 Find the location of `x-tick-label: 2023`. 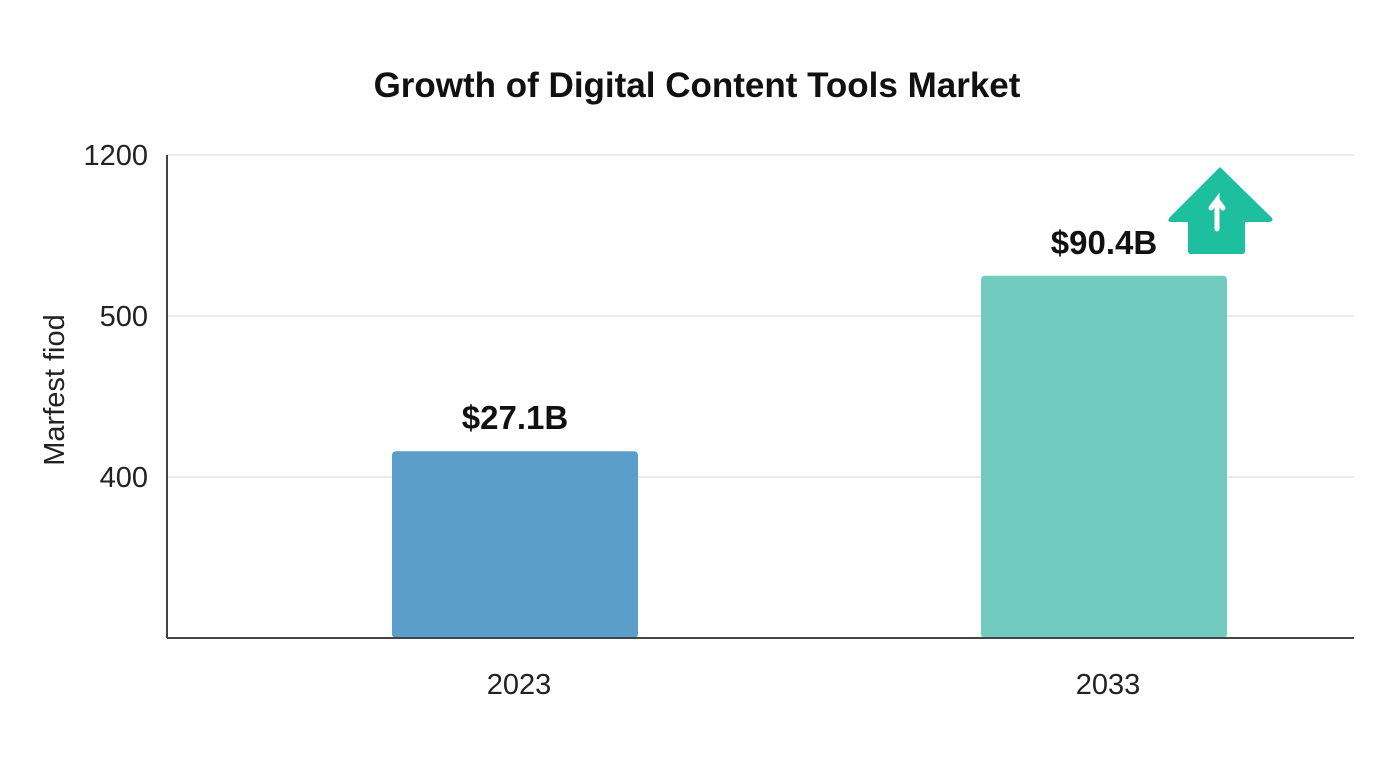

x-tick-label: 2023 is located at coordinates (519, 685).